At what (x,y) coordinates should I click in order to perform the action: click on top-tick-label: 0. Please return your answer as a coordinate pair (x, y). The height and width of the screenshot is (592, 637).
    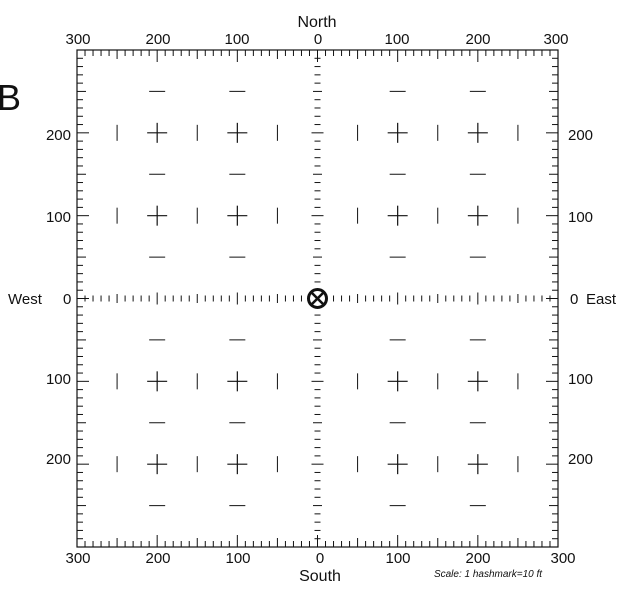
    Looking at the image, I should click on (318, 39).